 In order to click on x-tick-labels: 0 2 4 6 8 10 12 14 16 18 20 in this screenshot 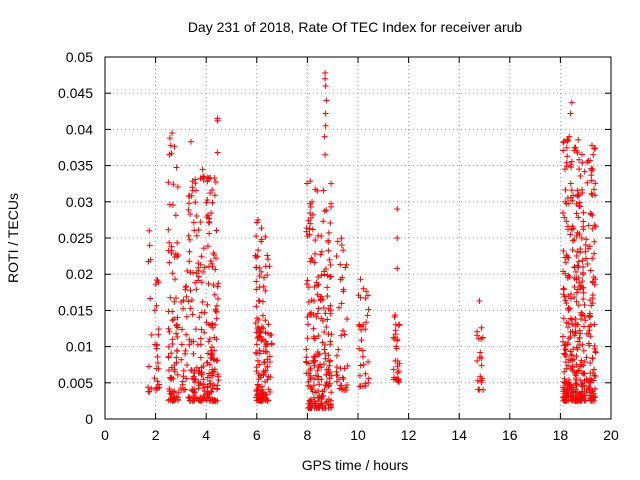, I will do `click(360, 435)`.